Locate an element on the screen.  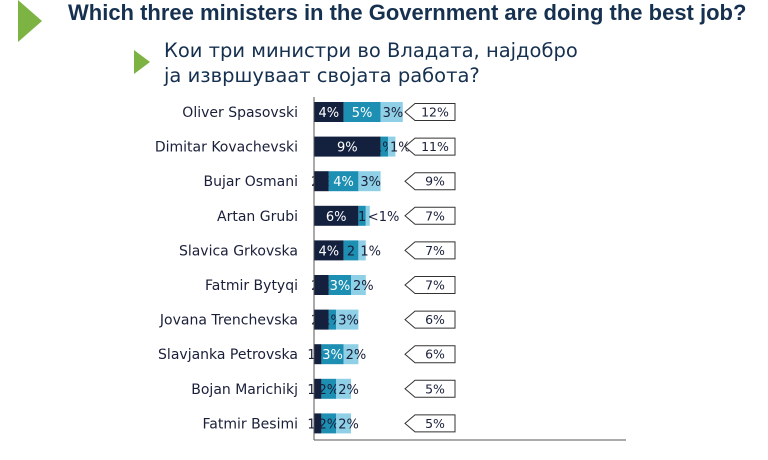
title-mk-line-2: ја извршуваат својата работа? is located at coordinates (322, 75).